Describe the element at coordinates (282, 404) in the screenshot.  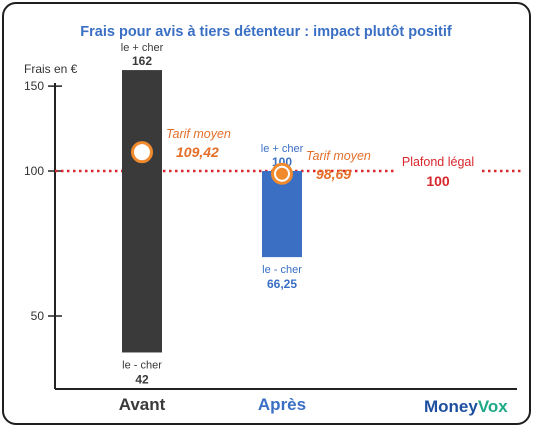
I see `x-category-label: Après` at that location.